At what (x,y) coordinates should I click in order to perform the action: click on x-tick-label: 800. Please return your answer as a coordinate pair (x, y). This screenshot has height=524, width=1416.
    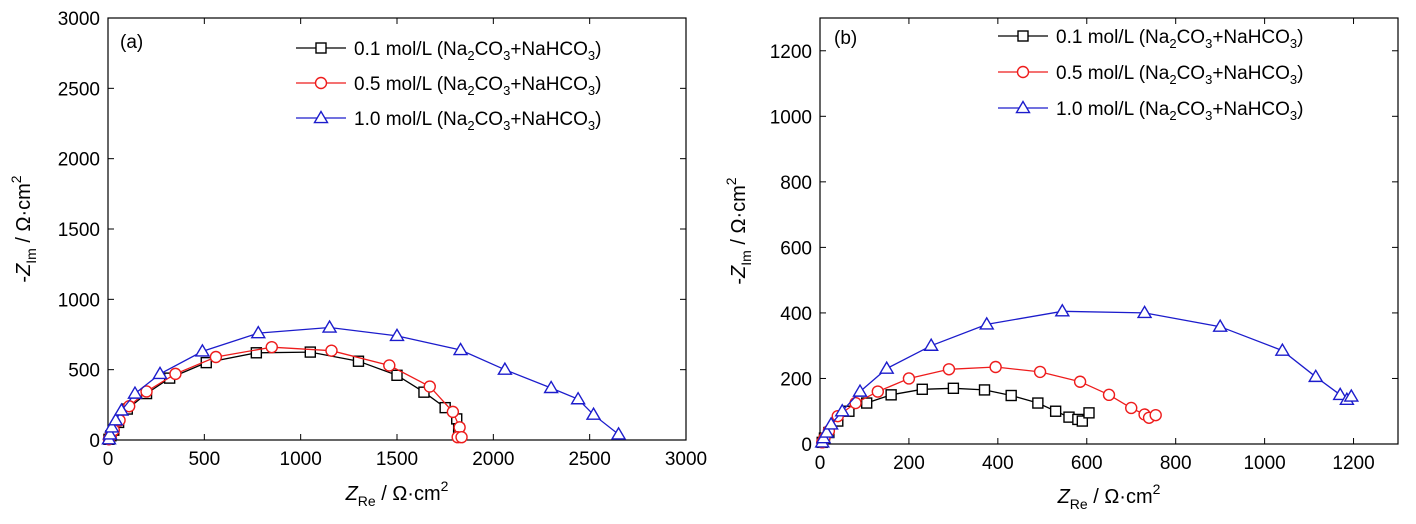
    Looking at the image, I should click on (1176, 463).